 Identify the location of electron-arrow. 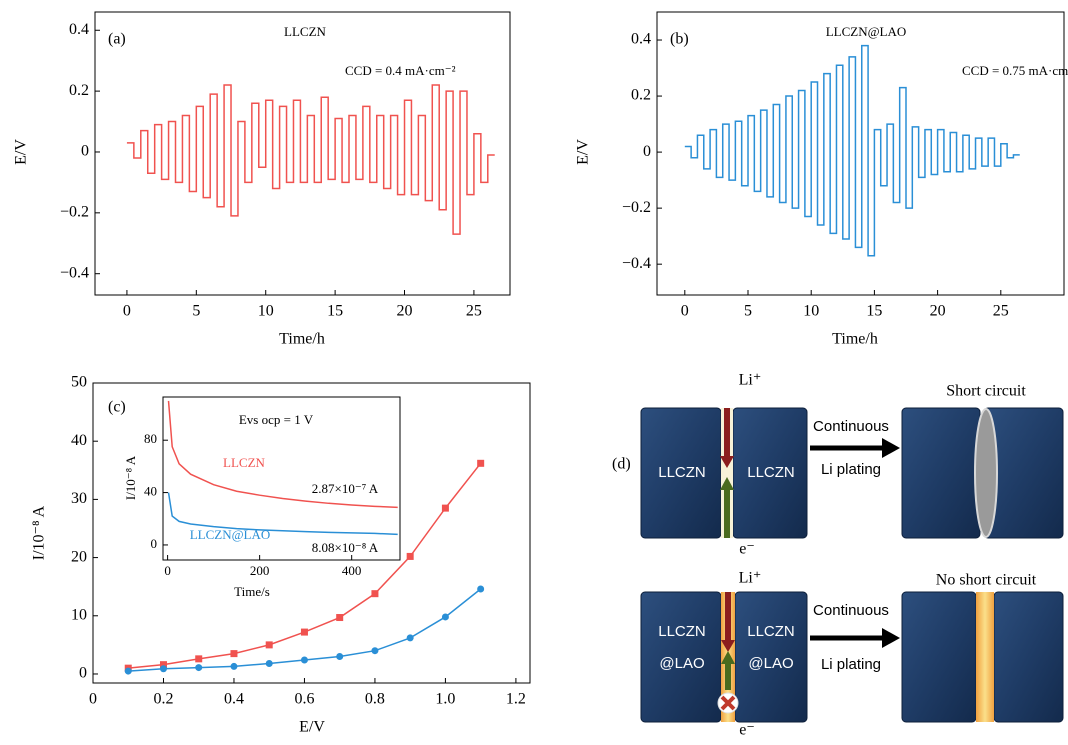
(727, 513).